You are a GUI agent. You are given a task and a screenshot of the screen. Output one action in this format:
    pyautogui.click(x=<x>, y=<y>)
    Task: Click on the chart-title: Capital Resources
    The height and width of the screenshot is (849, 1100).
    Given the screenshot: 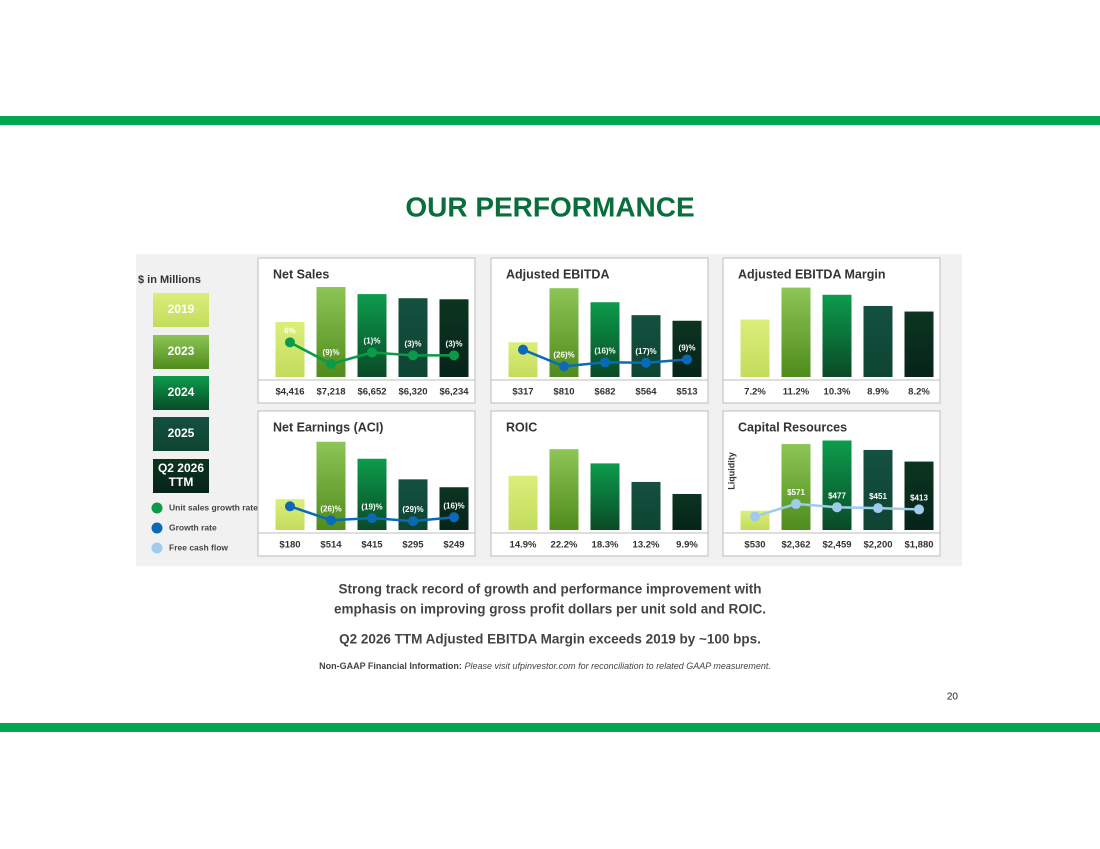 What is the action you would take?
    pyautogui.click(x=792, y=427)
    